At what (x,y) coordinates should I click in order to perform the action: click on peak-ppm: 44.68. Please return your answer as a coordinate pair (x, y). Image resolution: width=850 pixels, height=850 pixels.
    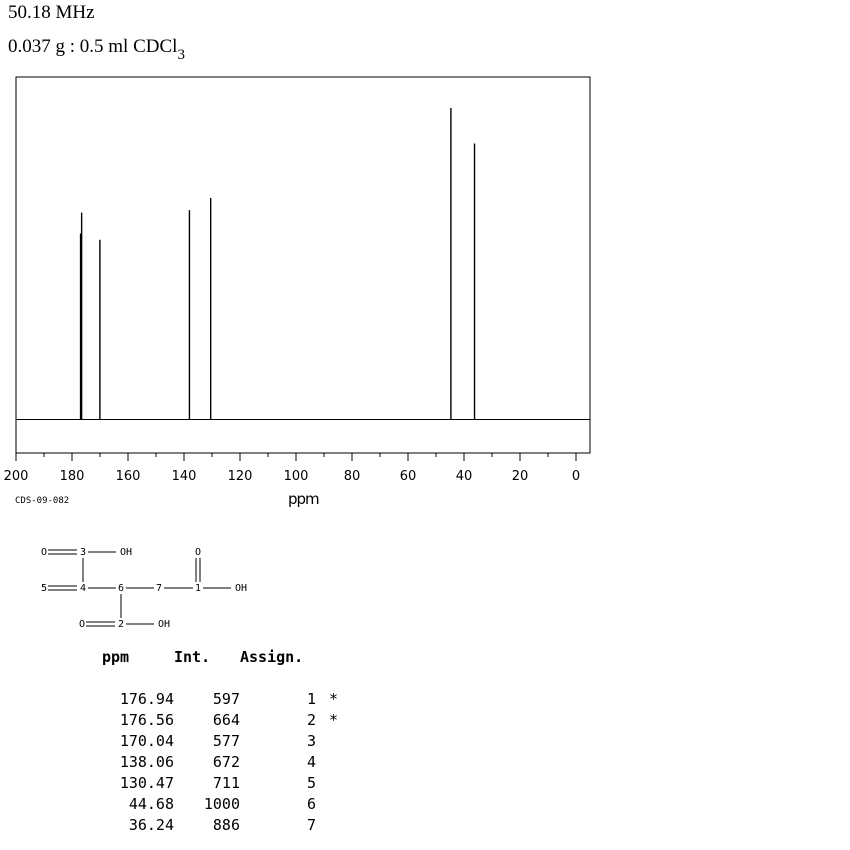
    Looking at the image, I should click on (151, 803).